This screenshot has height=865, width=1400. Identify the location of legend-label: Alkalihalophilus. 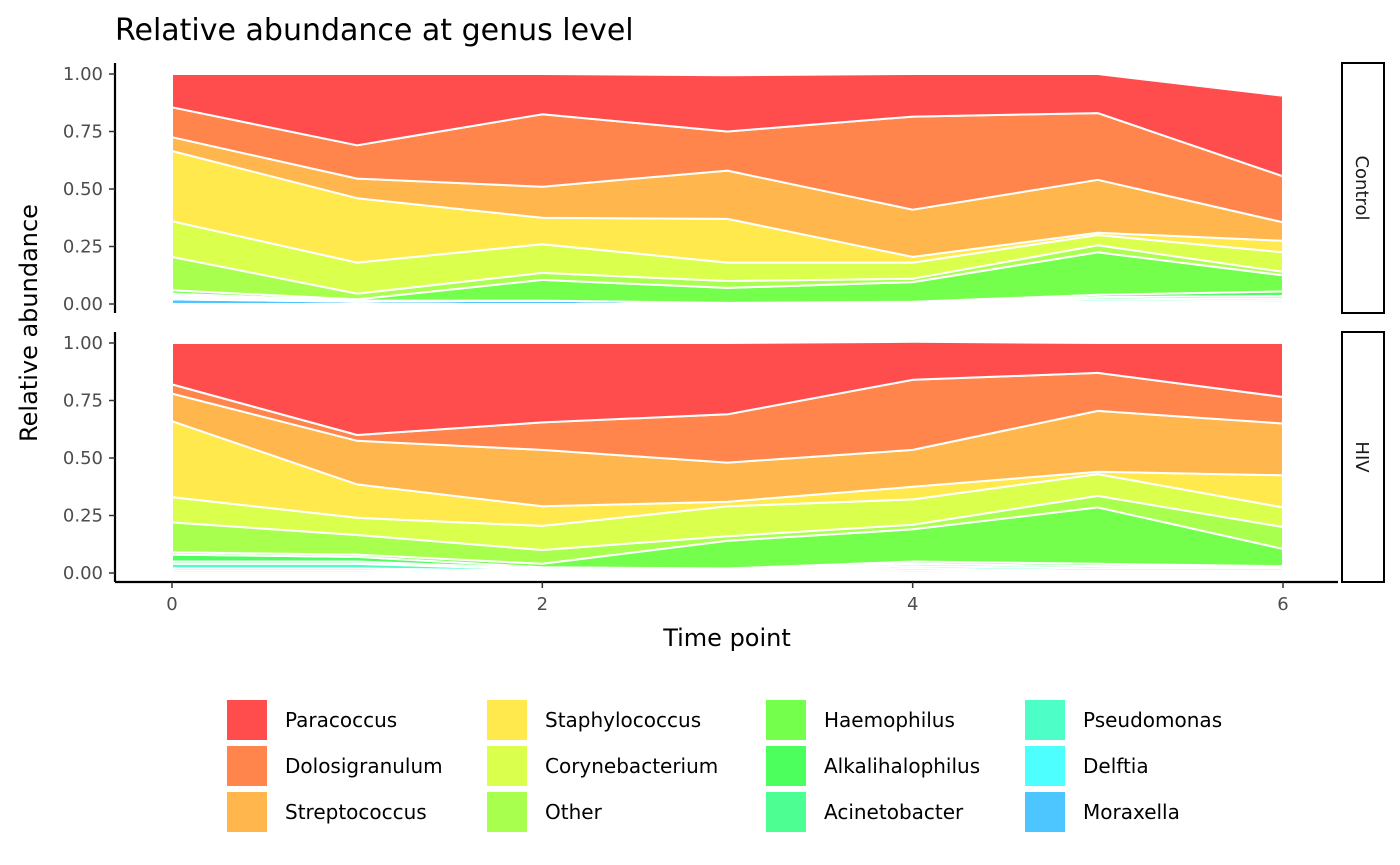
(902, 766).